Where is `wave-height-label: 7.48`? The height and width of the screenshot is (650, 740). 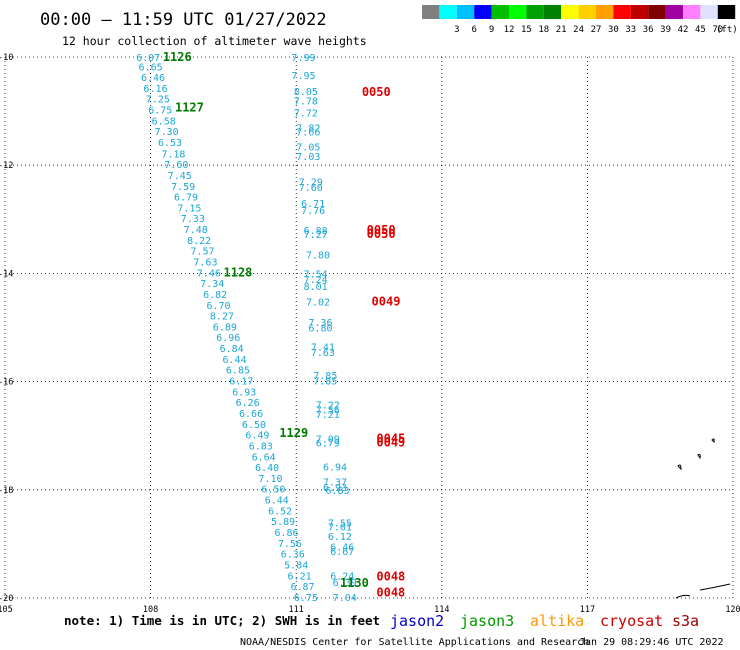 wave-height-label: 7.48 is located at coordinates (196, 230).